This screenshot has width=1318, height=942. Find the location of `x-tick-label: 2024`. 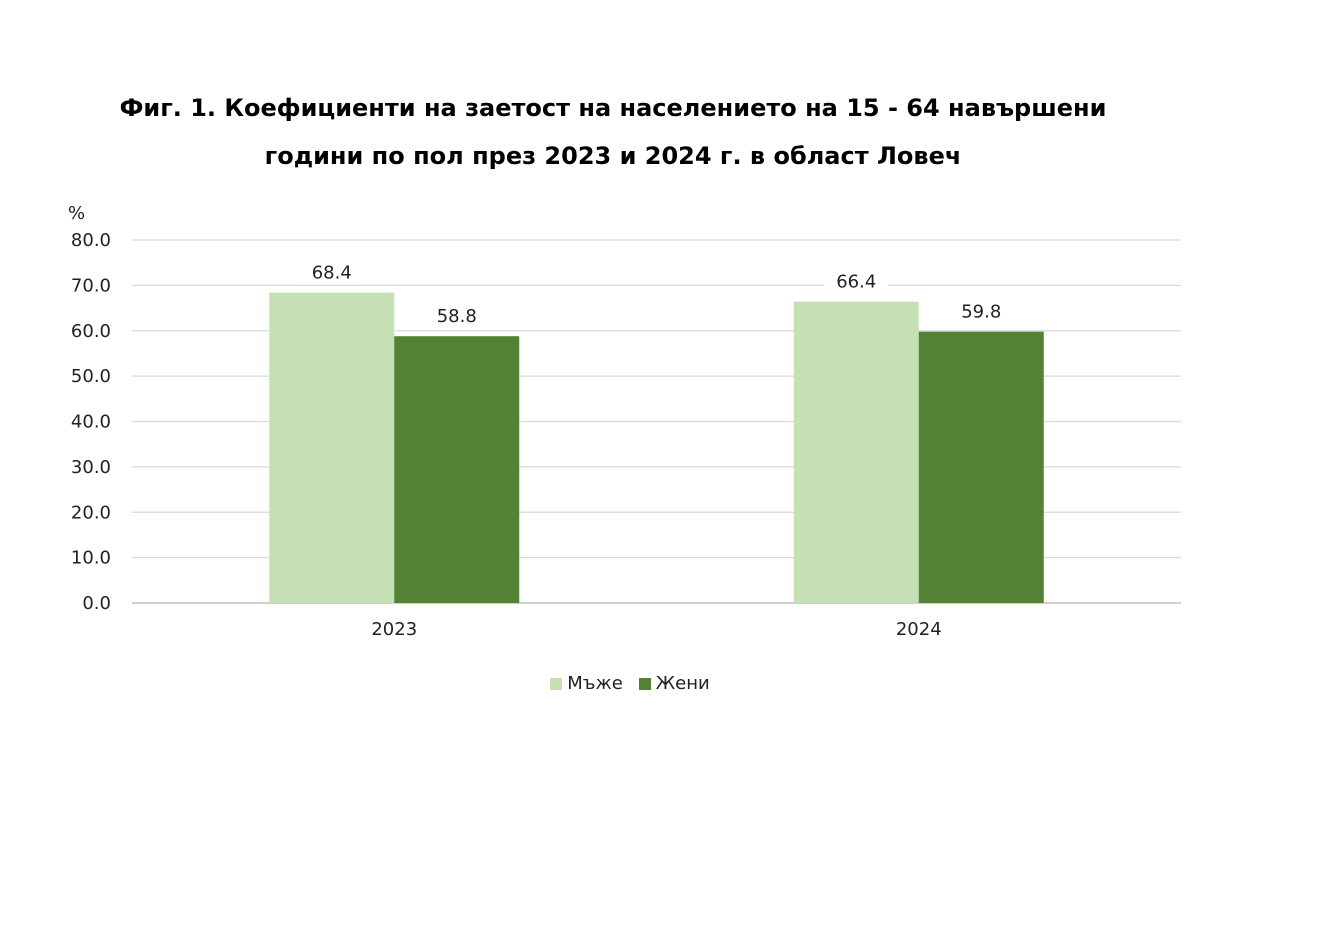

x-tick-label: 2024 is located at coordinates (919, 629).